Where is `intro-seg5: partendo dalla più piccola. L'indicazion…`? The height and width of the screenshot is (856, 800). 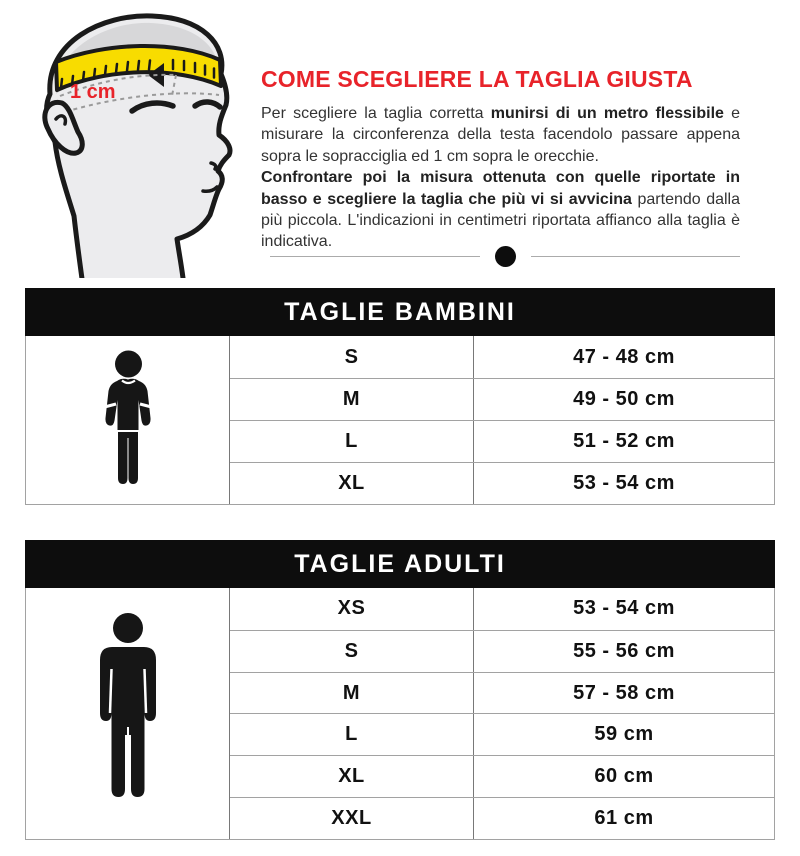 intro-seg5: partendo dalla più piccola. L'indicazion… is located at coordinates (501, 220).